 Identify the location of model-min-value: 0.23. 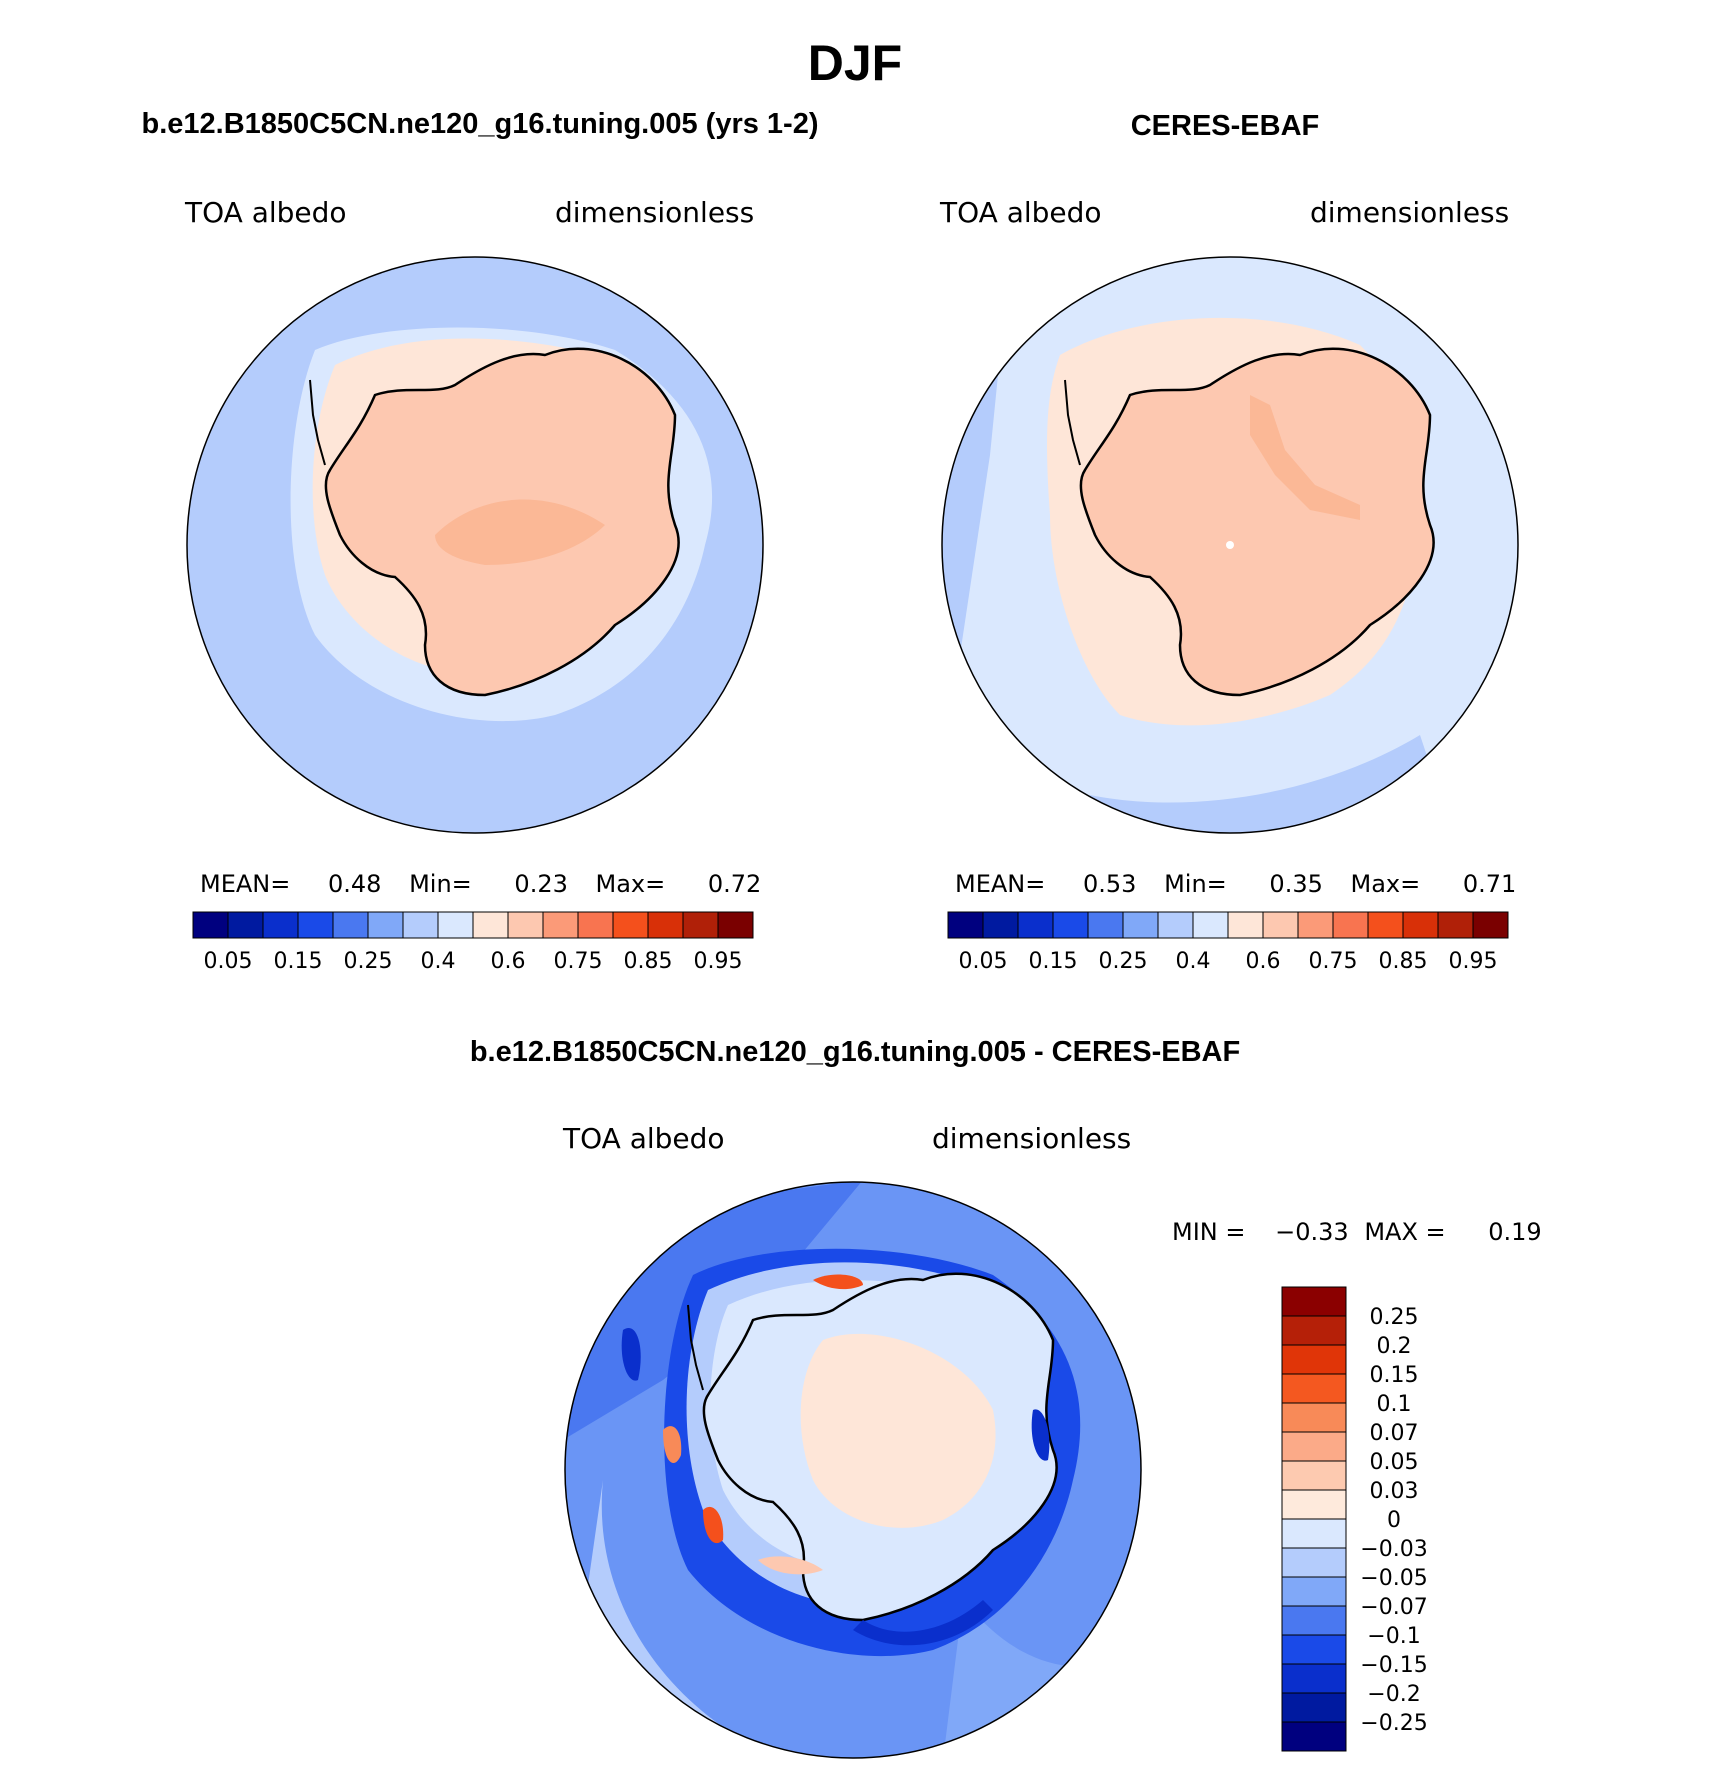
(541, 884).